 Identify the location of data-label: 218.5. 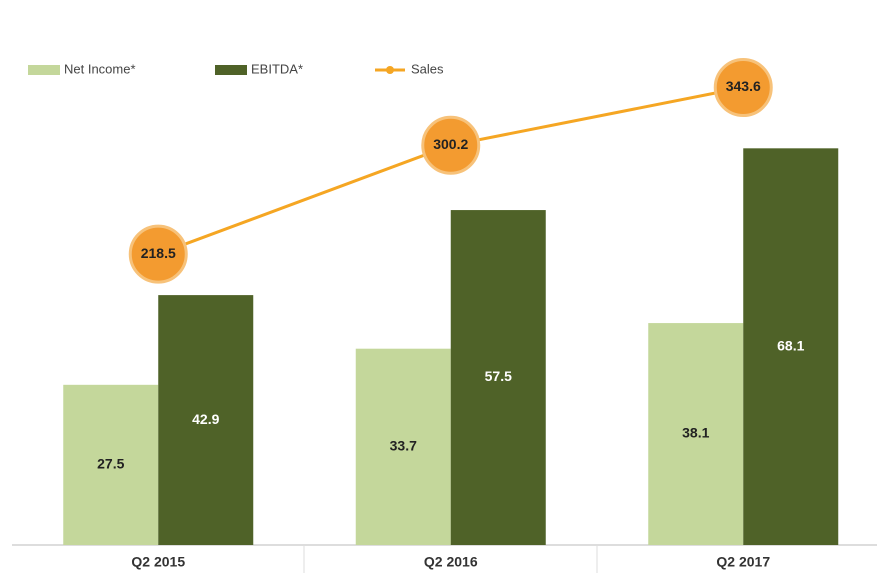
(158, 253).